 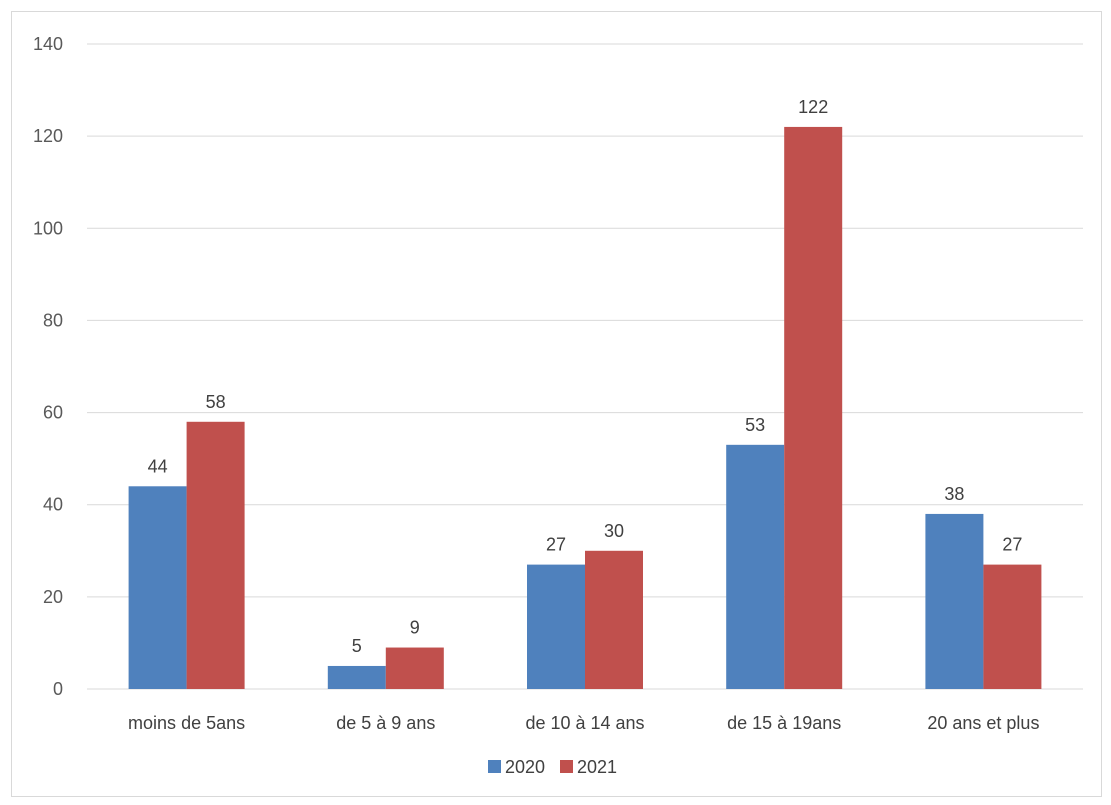 What do you see at coordinates (584, 723) in the screenshot?
I see `category-label: de 10 à 14 ans` at bounding box center [584, 723].